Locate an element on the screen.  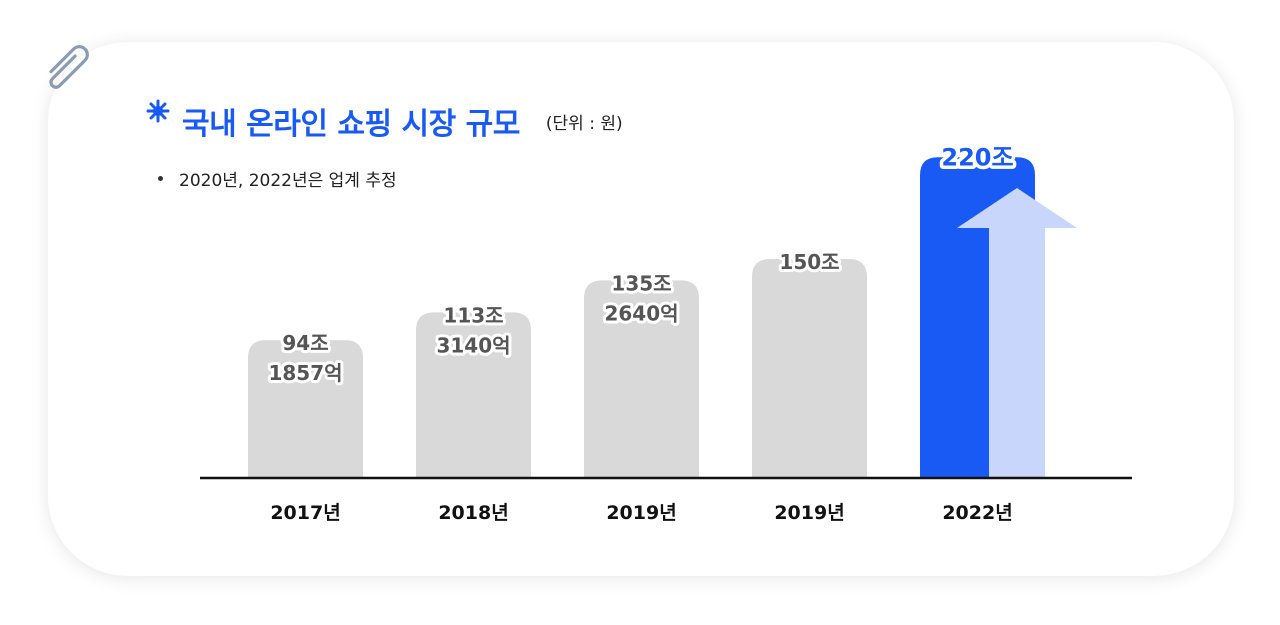
data-label: 150조 is located at coordinates (809, 262).